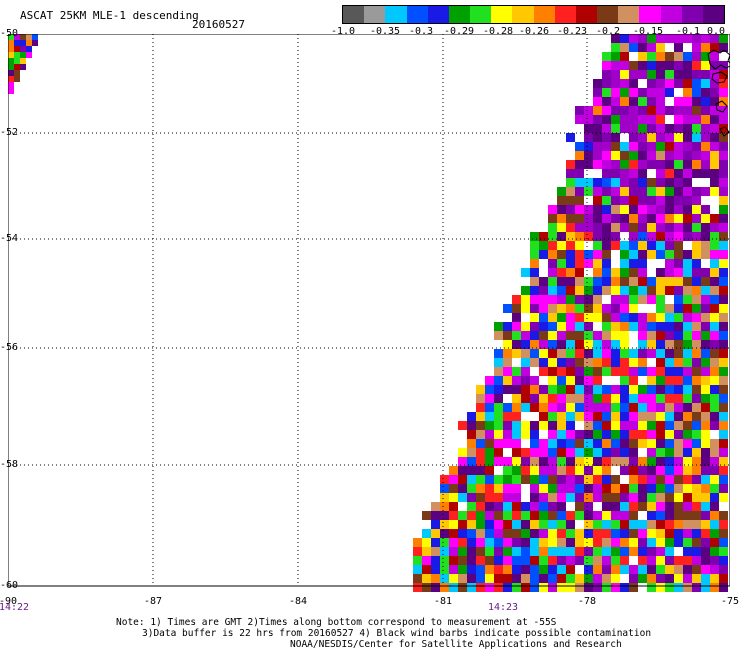  Describe the element at coordinates (153, 601) in the screenshot. I see `lon-label-87: -87` at that location.